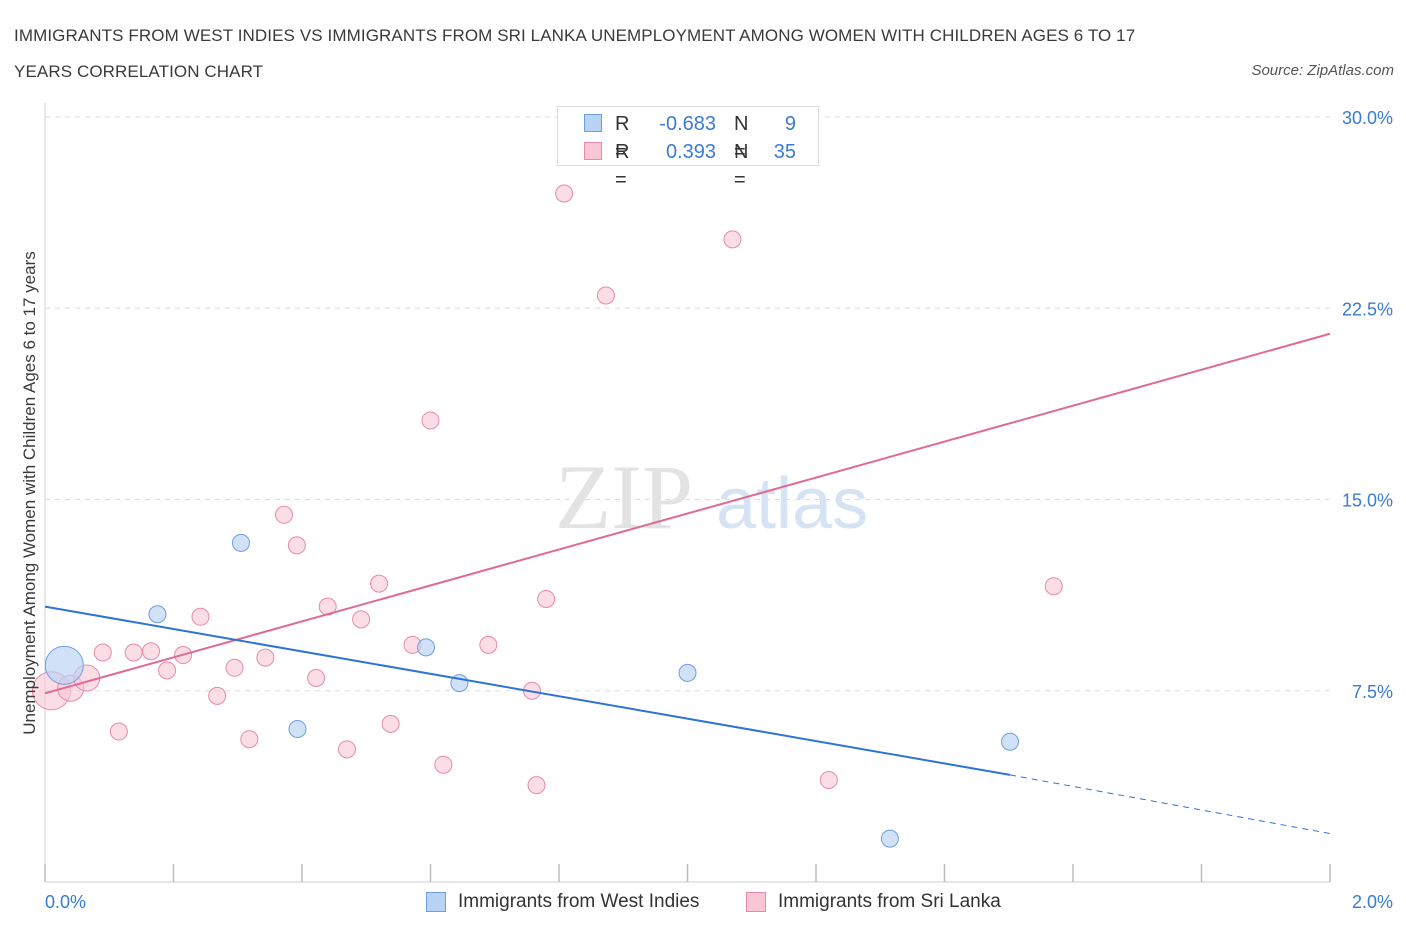 The width and height of the screenshot is (1406, 930). What do you see at coordinates (784, 152) in the screenshot?
I see `legend-n-value: 35` at bounding box center [784, 152].